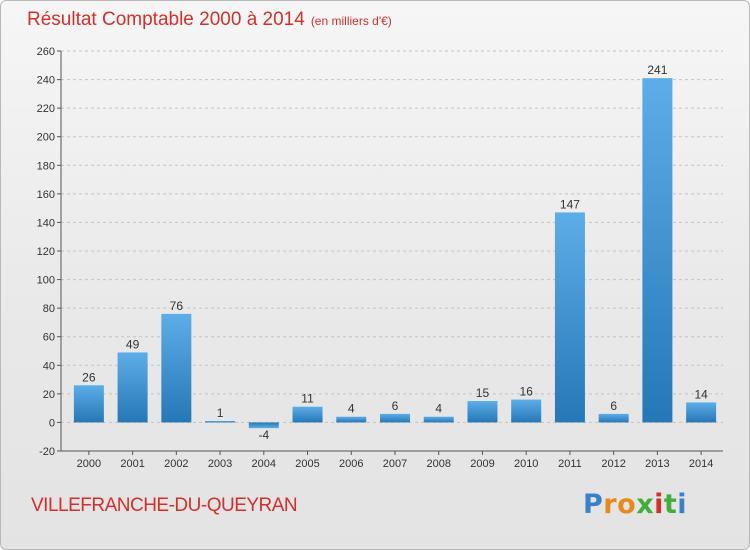 The height and width of the screenshot is (550, 750). What do you see at coordinates (438, 464) in the screenshot?
I see `x-tick-label-2008: 2008` at bounding box center [438, 464].